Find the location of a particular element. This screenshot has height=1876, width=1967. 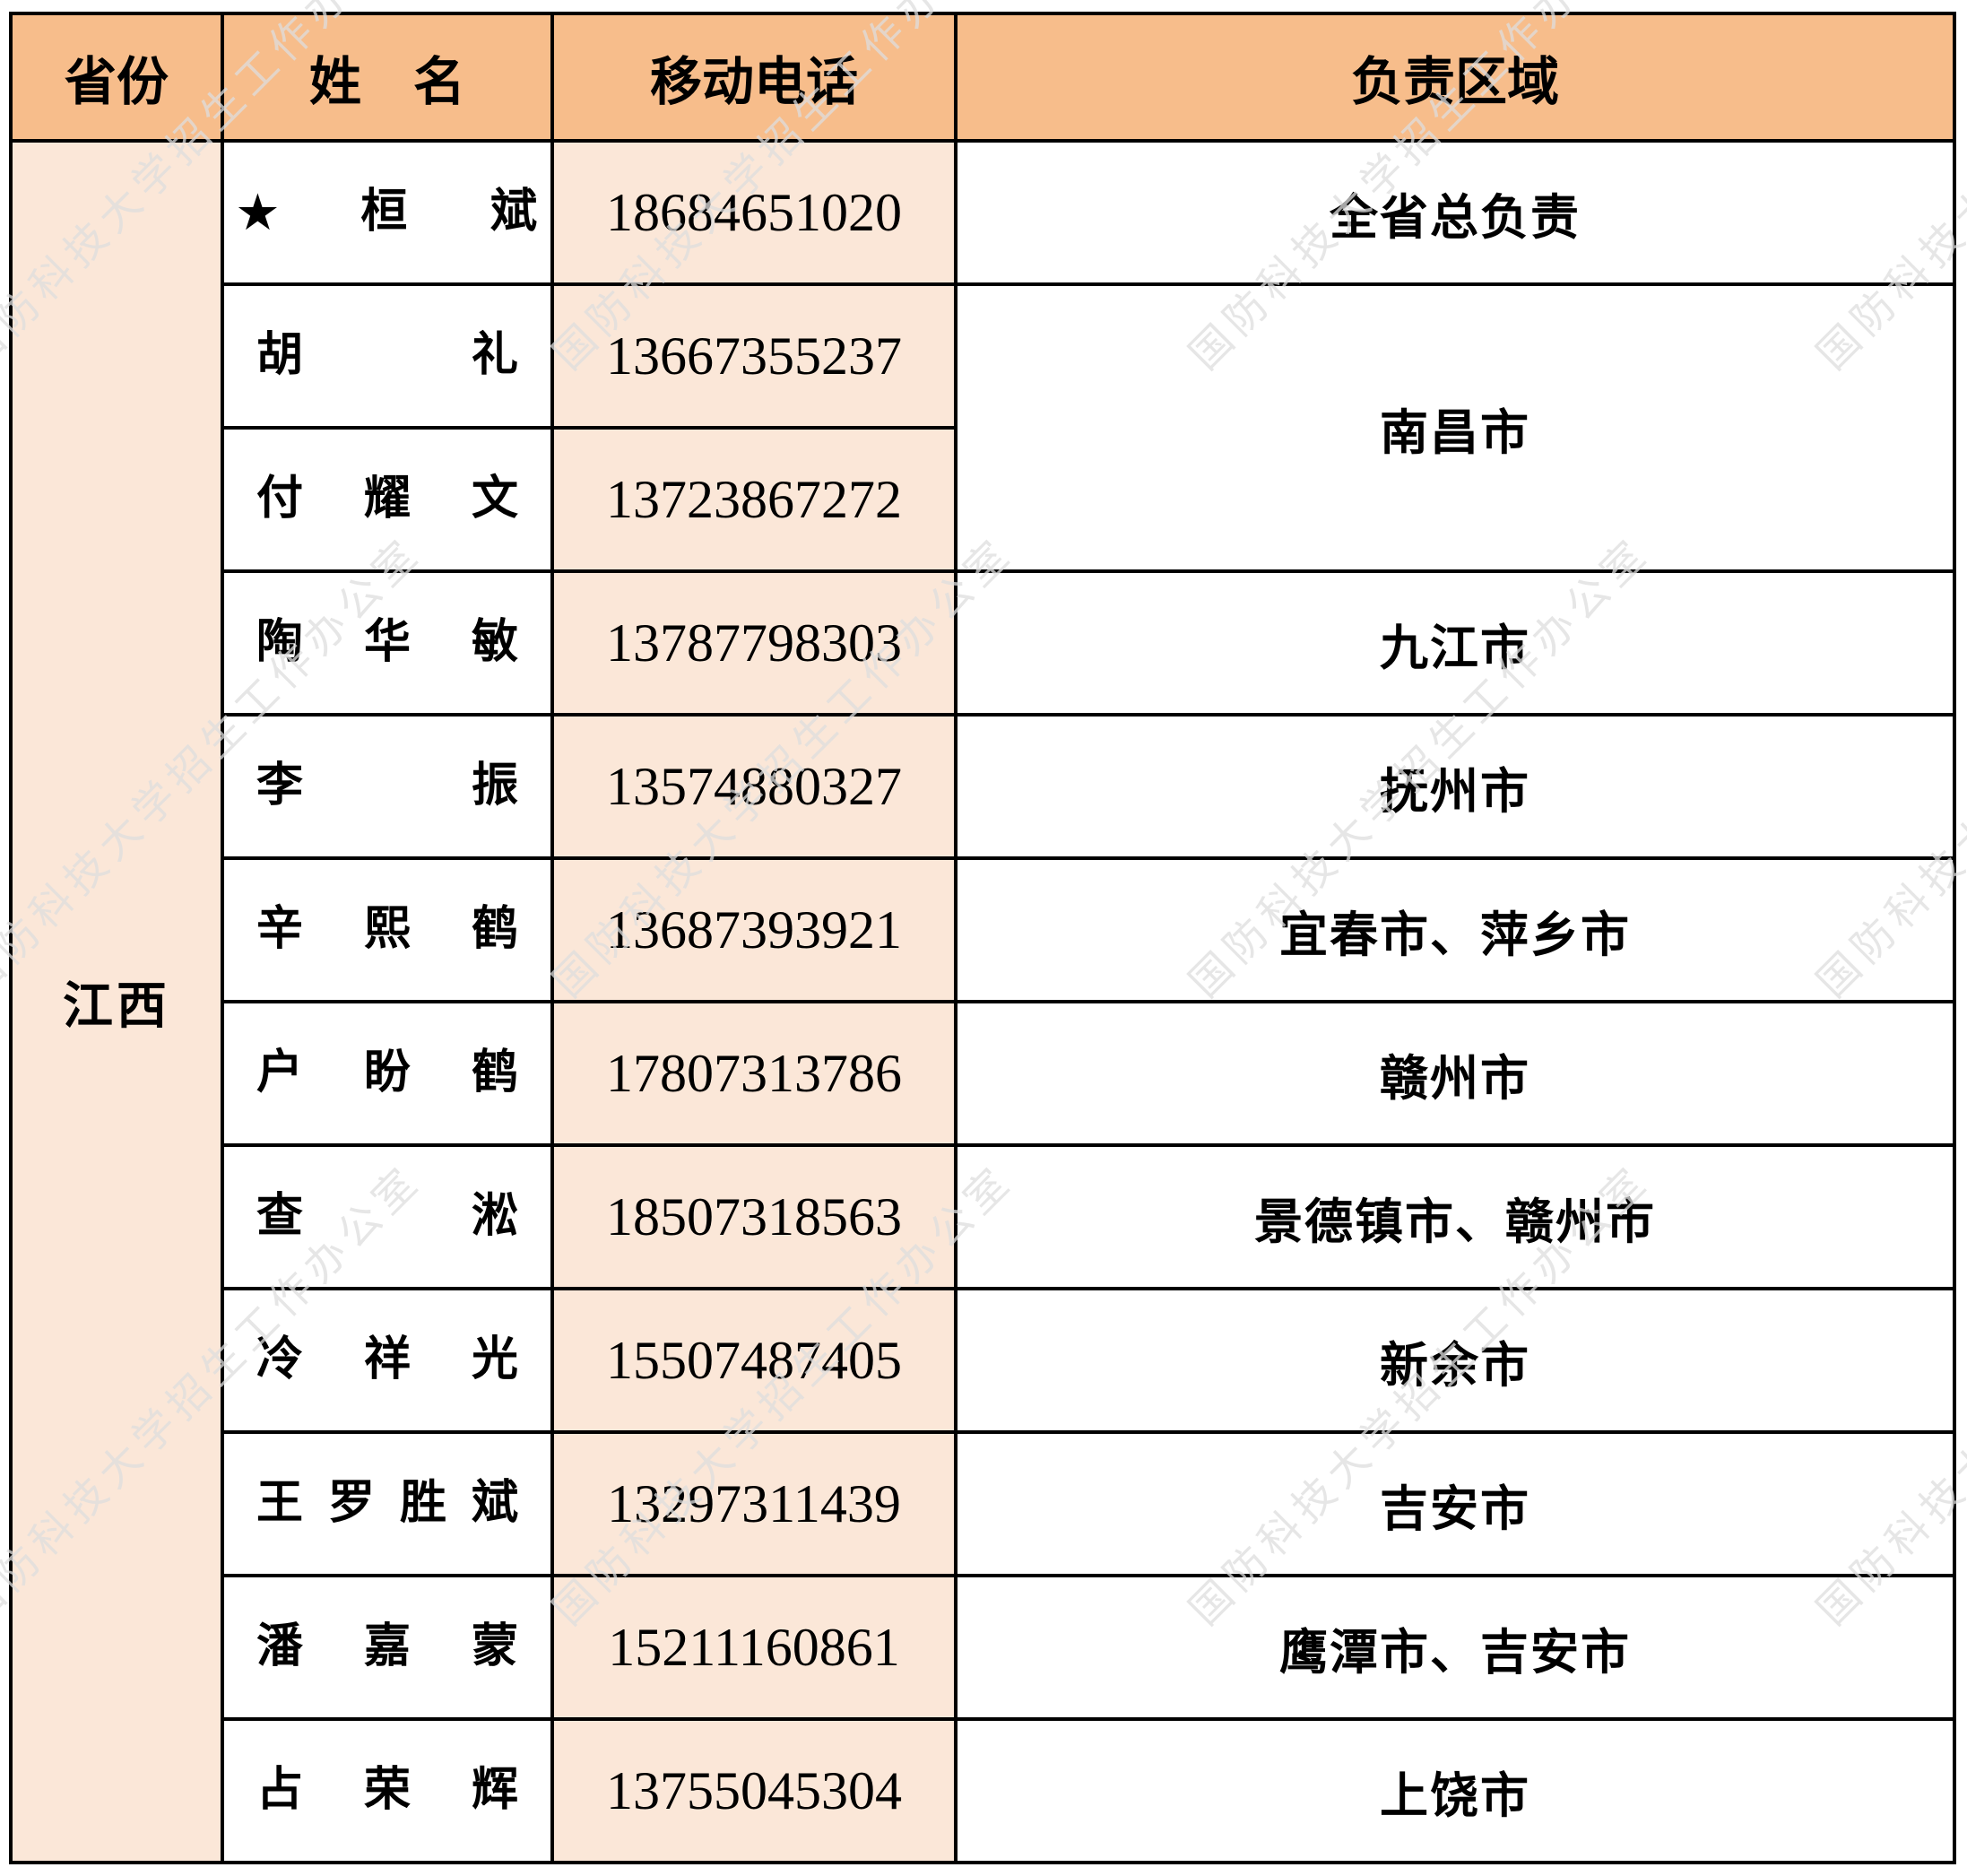

header-row: 省份 姓 名 移动电话 负责区域 is located at coordinates (982, 77).